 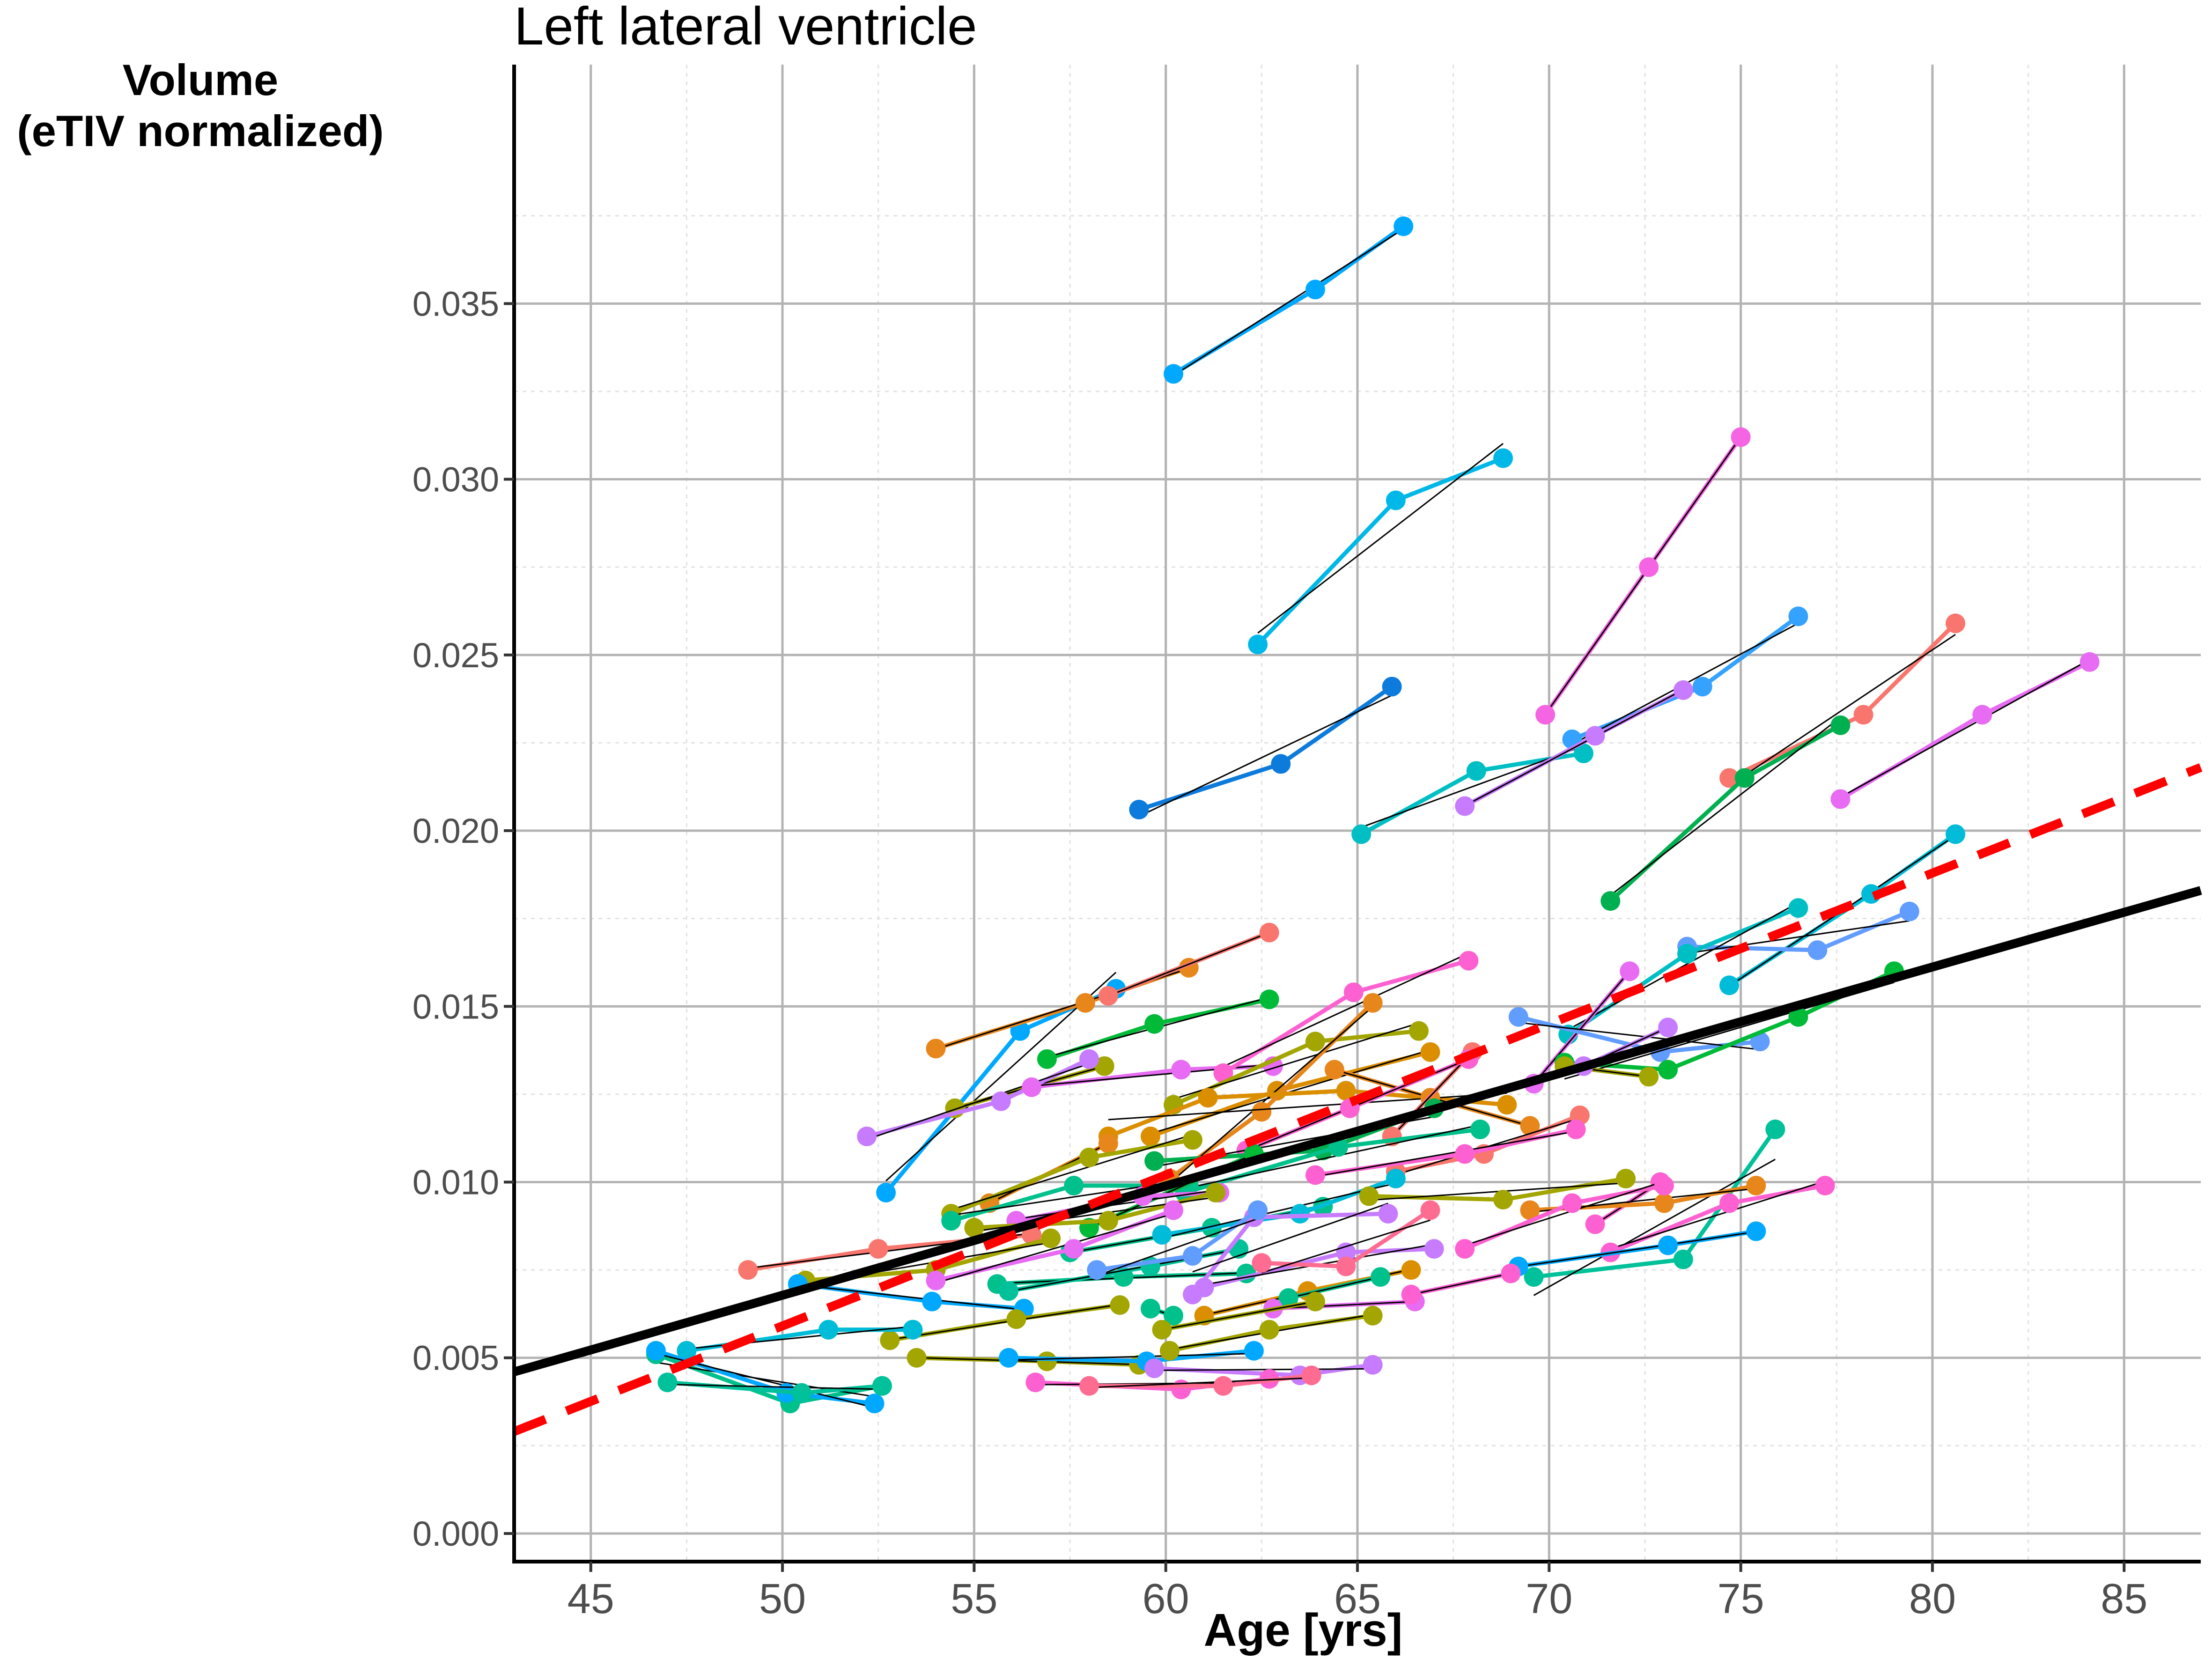 What do you see at coordinates (456, 303) in the screenshot?
I see `y-tick-label: 0.035` at bounding box center [456, 303].